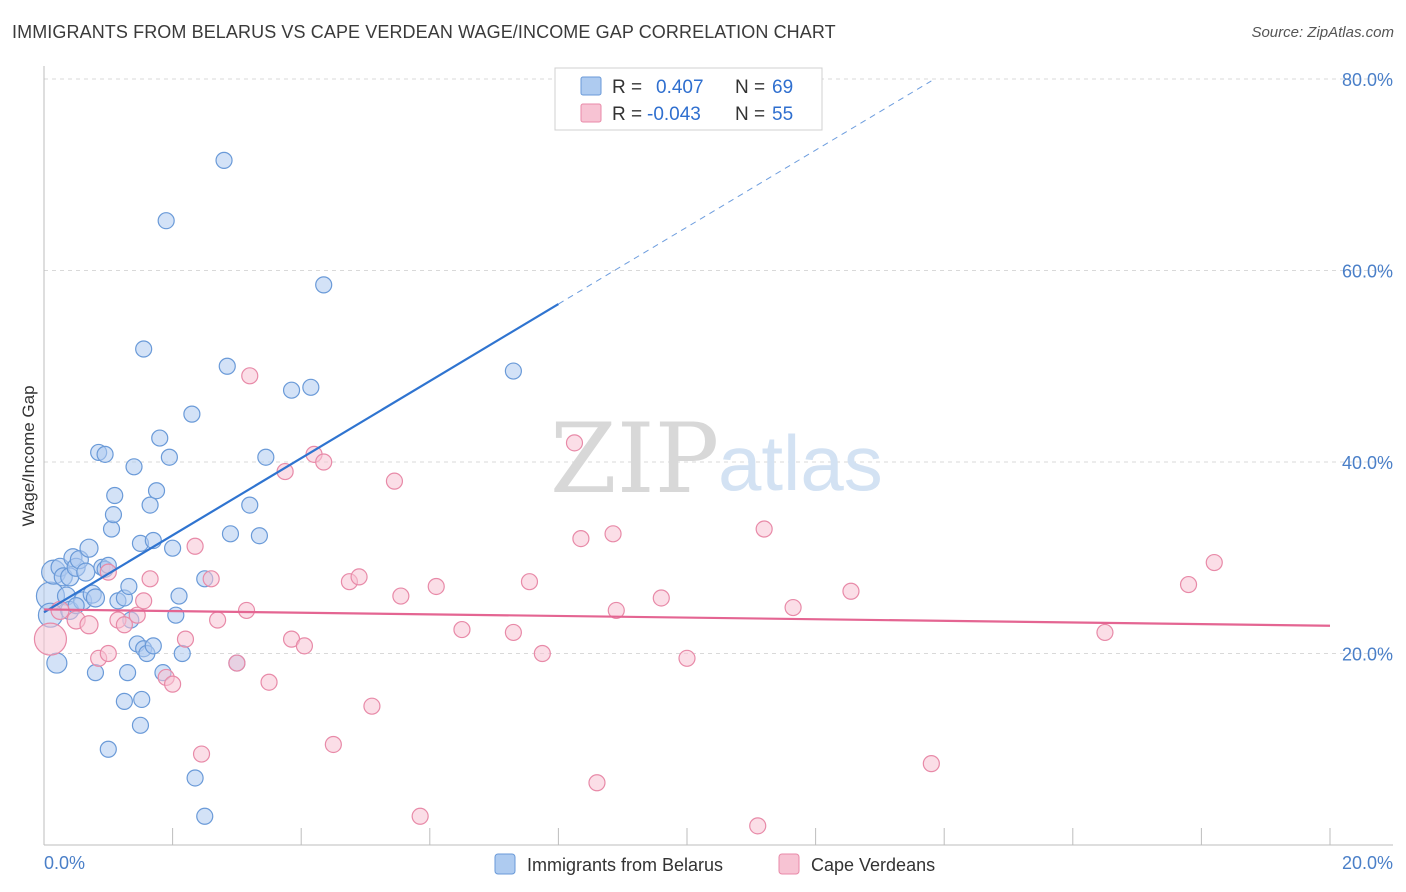 The height and width of the screenshot is (892, 1406). What do you see at coordinates (1367, 80) in the screenshot?
I see `y-tick-label-3: 80.0%` at bounding box center [1367, 80].